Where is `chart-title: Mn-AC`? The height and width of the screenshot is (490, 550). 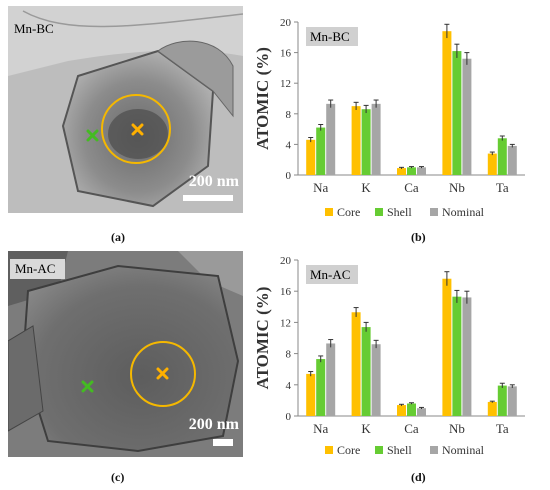
chart-title: Mn-AC is located at coordinates (330, 274).